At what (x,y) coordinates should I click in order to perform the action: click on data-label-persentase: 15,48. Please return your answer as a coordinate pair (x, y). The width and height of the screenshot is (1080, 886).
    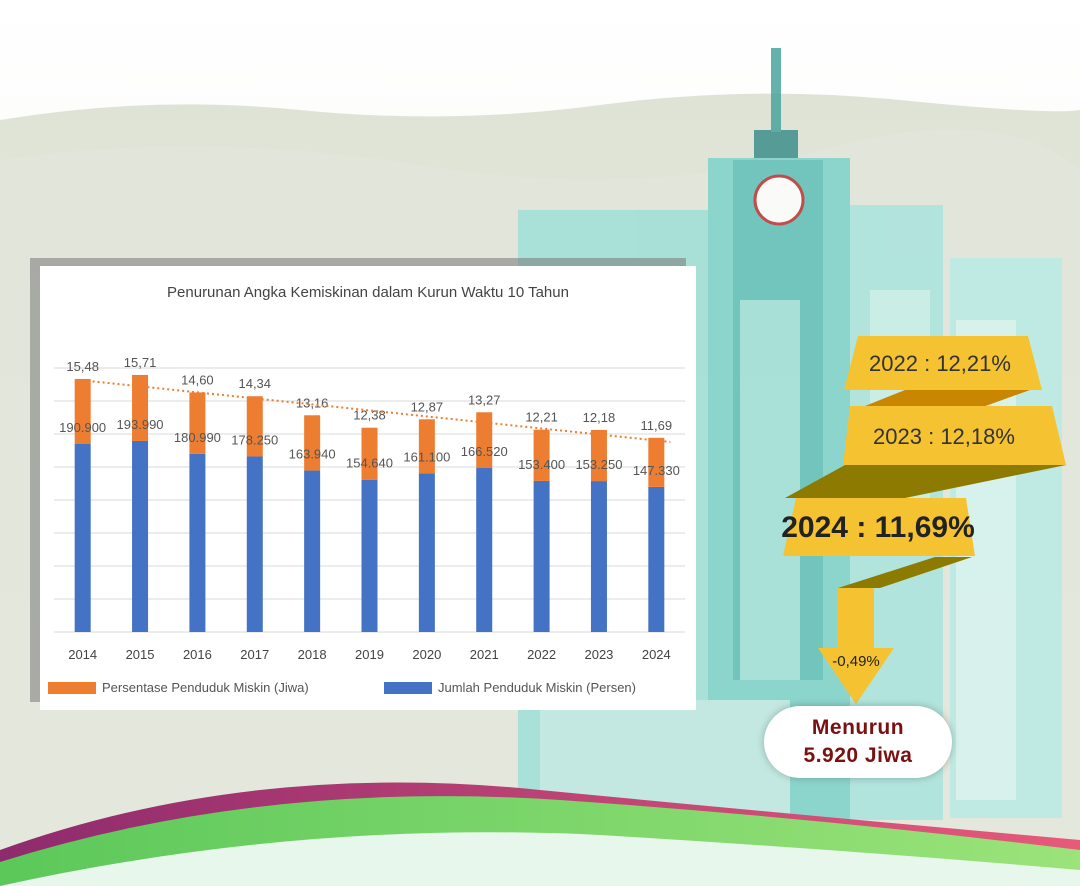
    Looking at the image, I should click on (82, 366).